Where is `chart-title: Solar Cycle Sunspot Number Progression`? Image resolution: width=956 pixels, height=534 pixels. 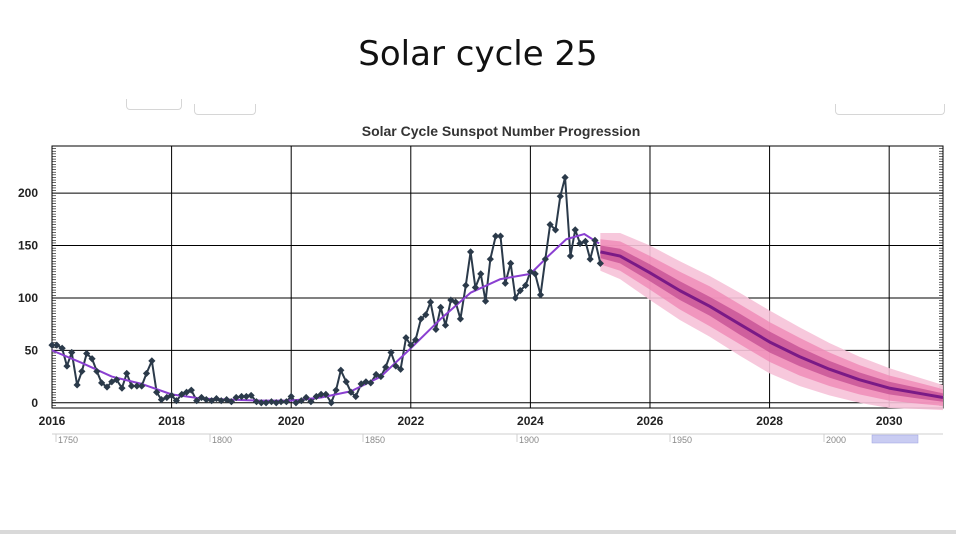
chart-title: Solar Cycle Sunspot Number Progression is located at coordinates (501, 131).